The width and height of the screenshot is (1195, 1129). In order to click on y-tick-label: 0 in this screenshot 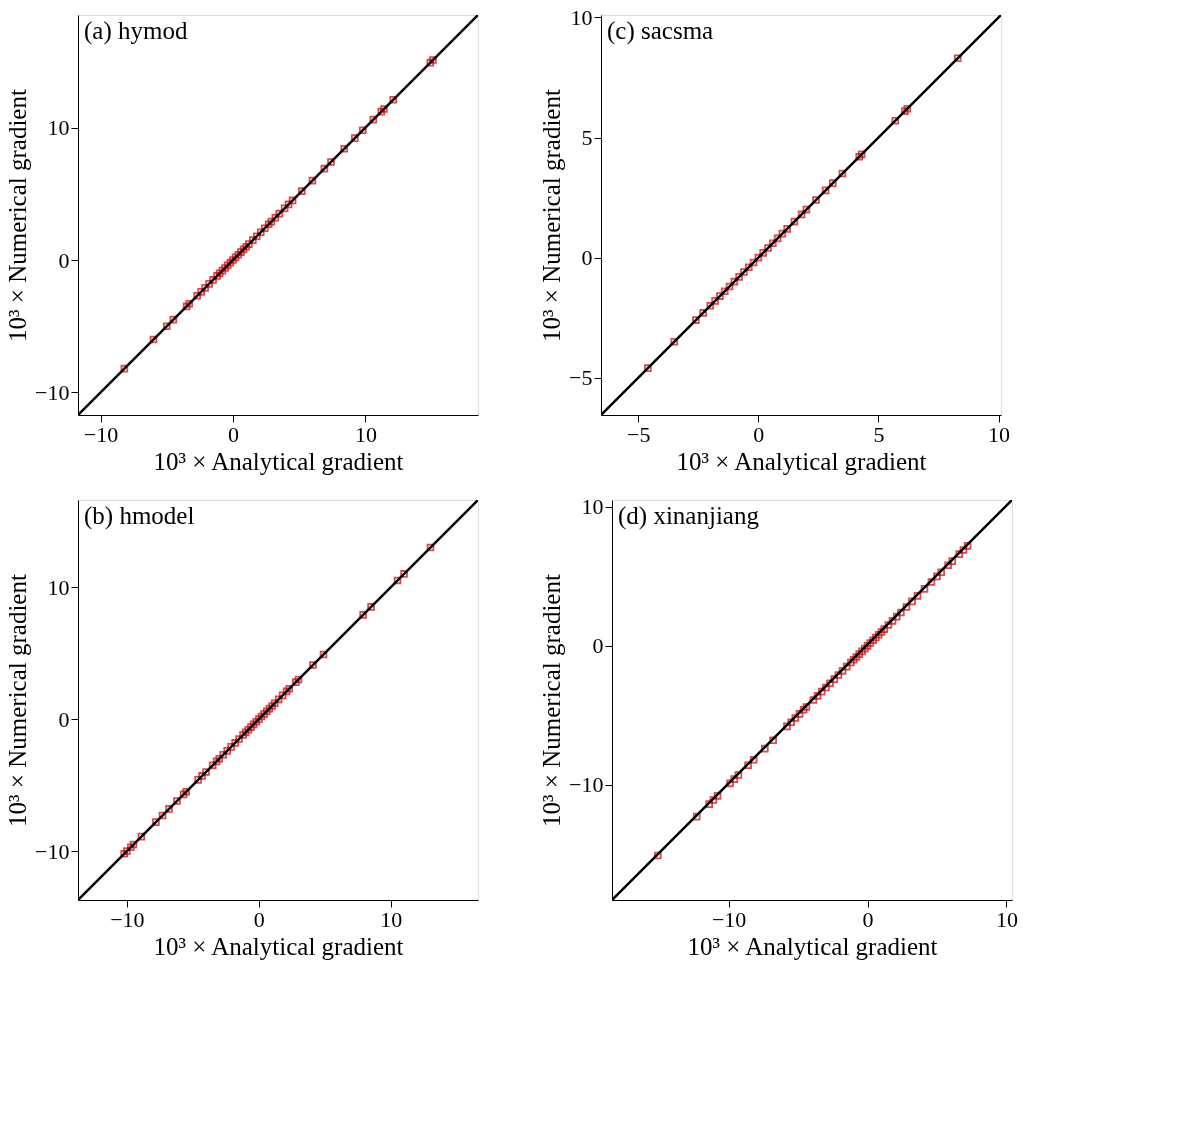, I will do `click(64, 260)`.